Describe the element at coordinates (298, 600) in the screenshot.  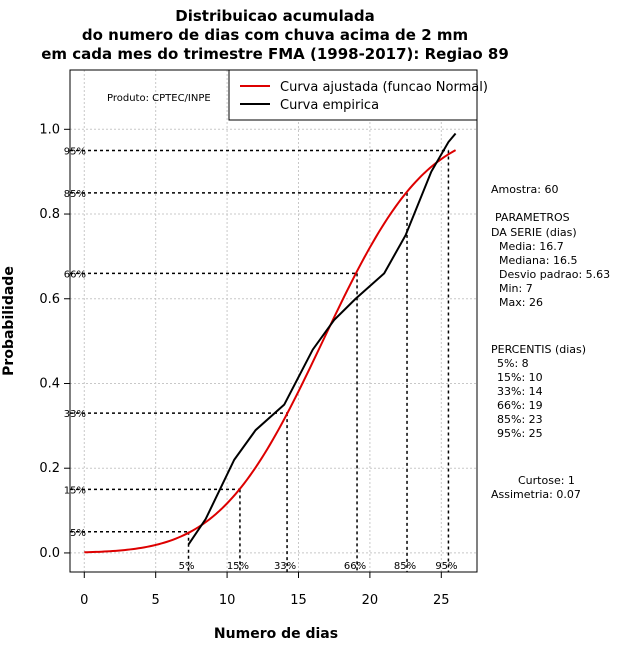
I see `x-tick-label-3: 15` at that location.